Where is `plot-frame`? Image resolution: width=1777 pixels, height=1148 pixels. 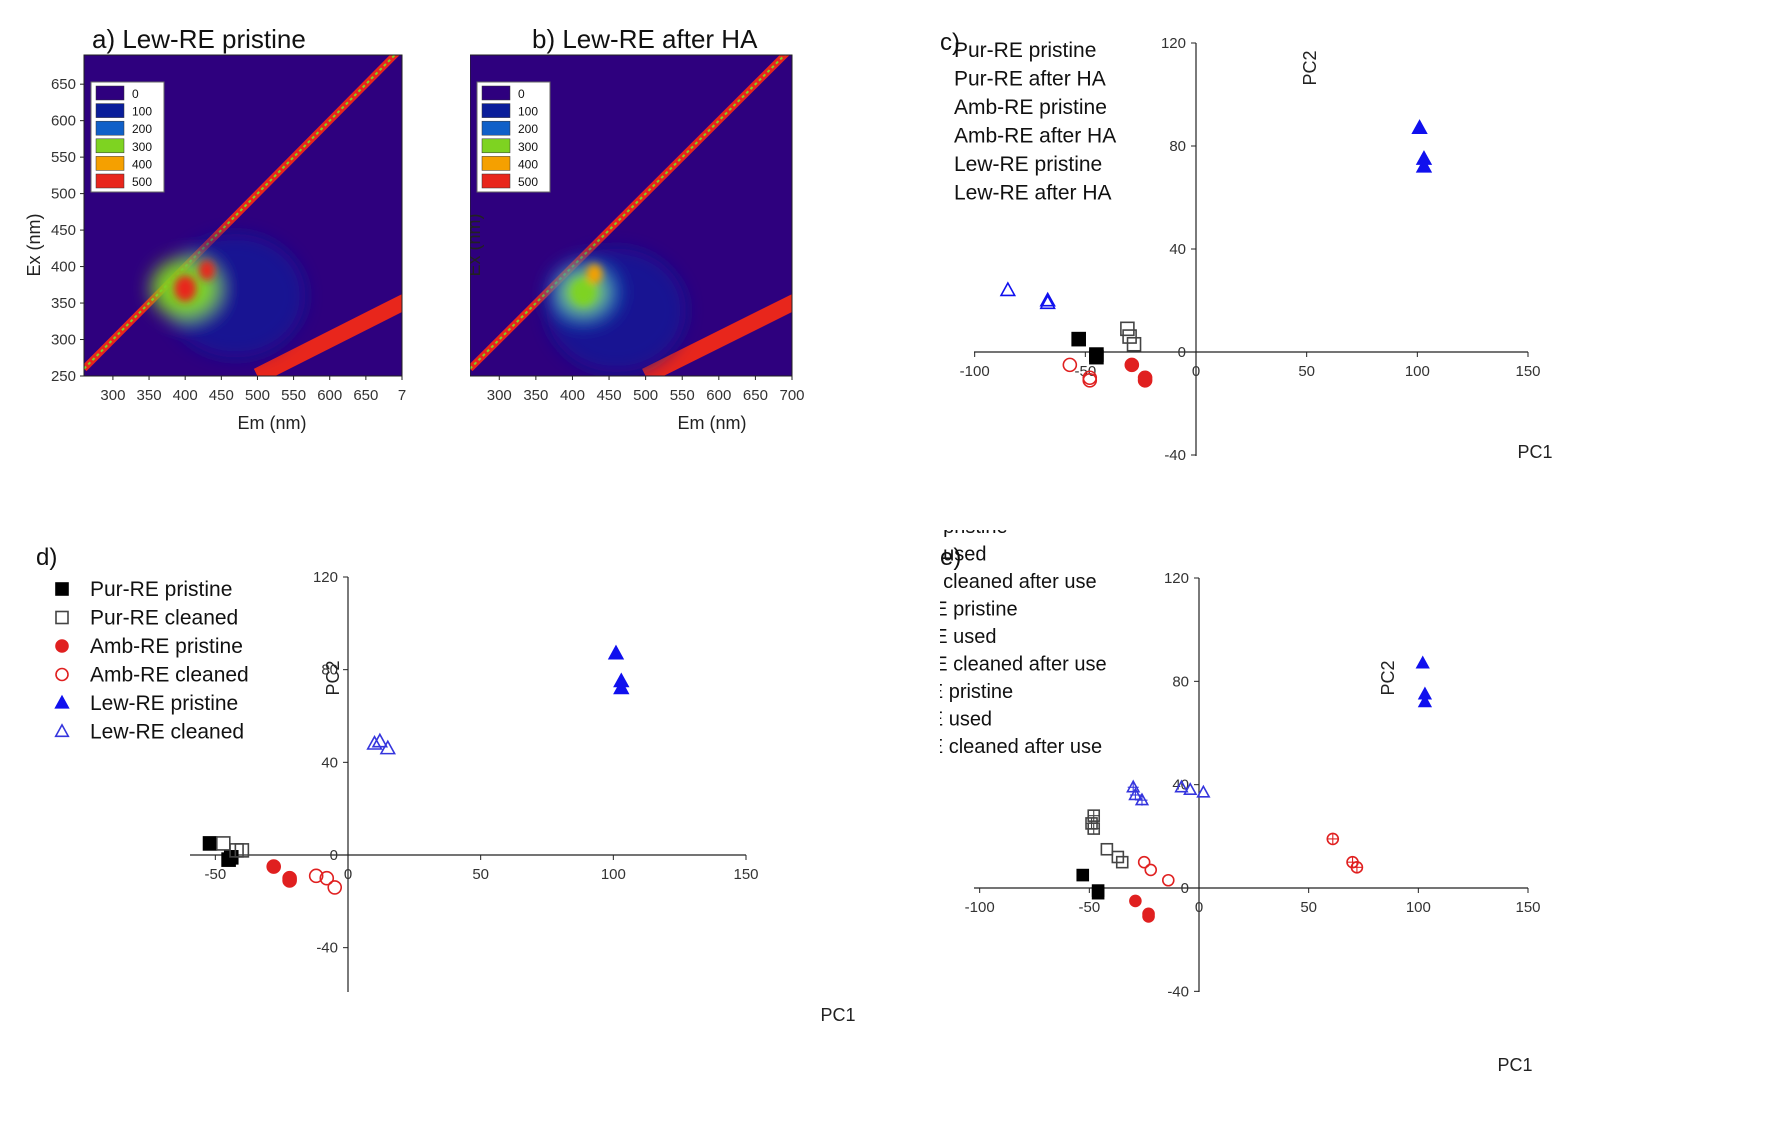
plot-frame is located at coordinates (631, 215).